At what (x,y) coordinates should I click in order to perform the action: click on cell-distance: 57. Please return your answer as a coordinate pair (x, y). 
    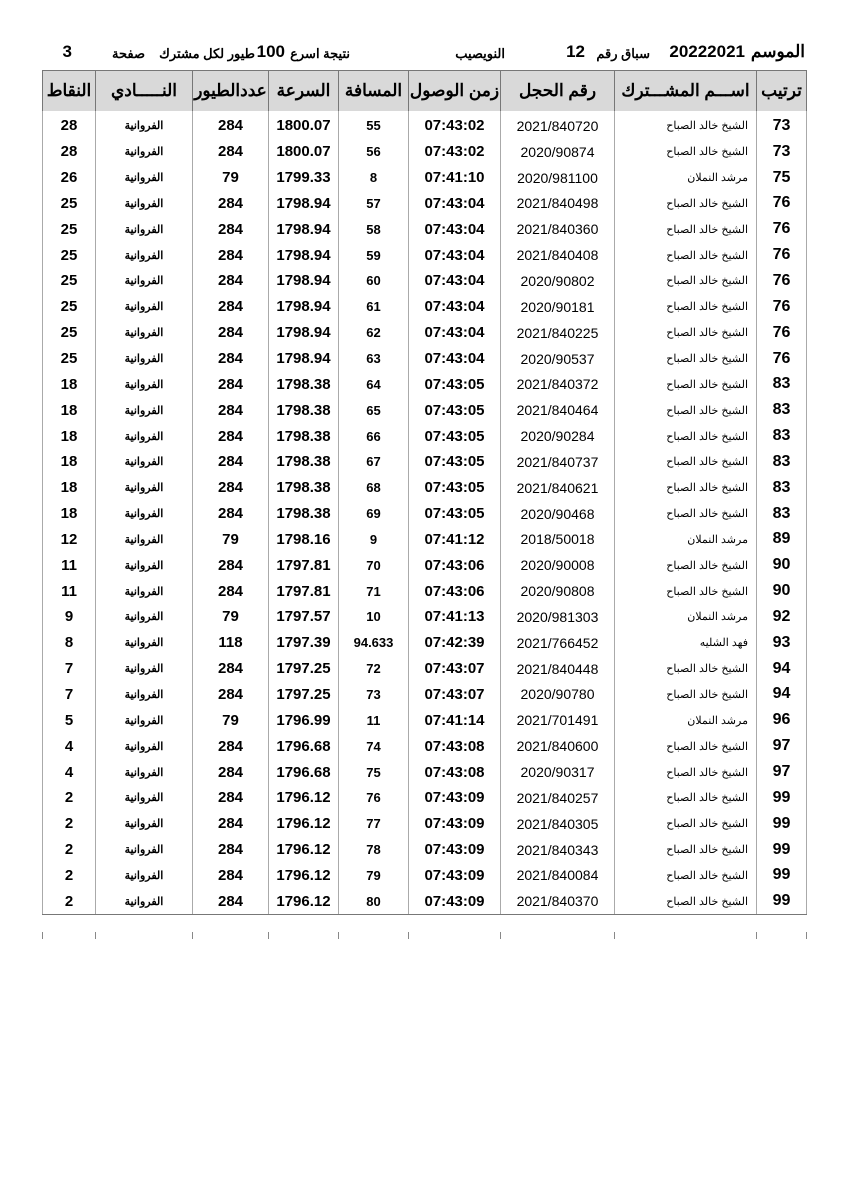
    Looking at the image, I should click on (373, 203).